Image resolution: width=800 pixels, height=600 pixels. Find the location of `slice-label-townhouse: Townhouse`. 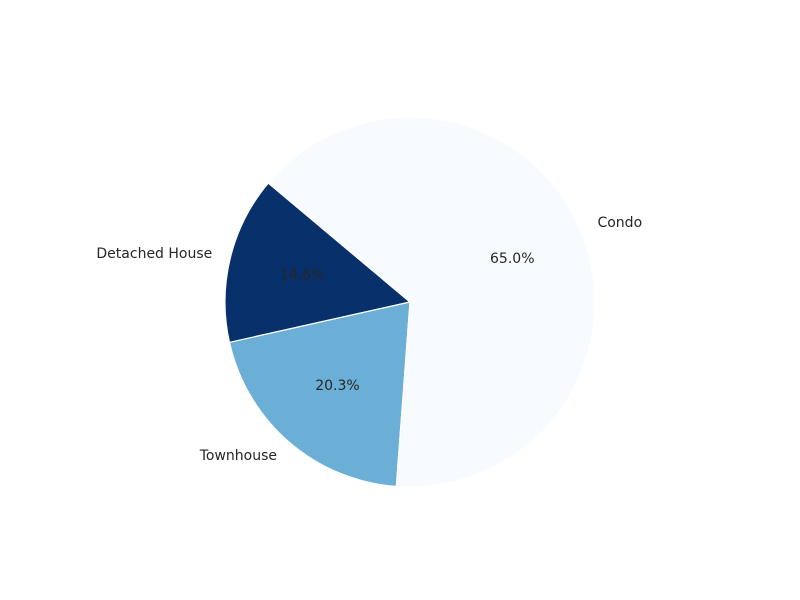

slice-label-townhouse: Townhouse is located at coordinates (238, 456).